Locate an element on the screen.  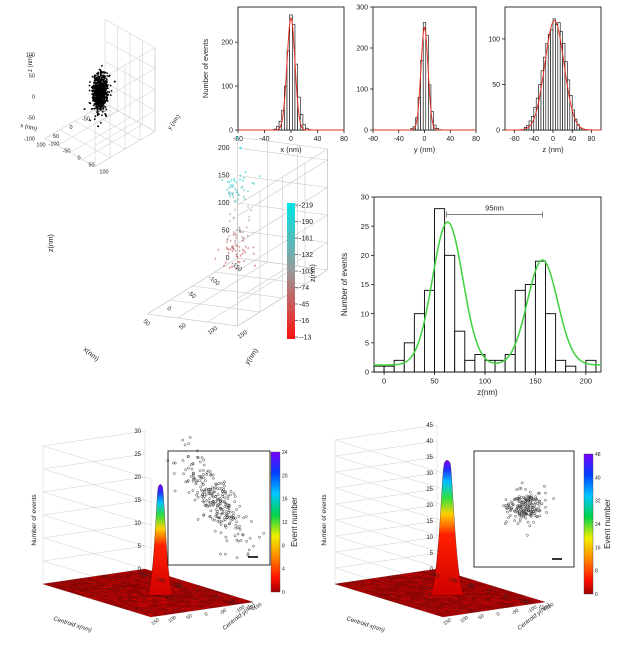
colorbar-b1: z(nm) -219 -190 -161 -132 -103 -74 -45 -16 --13 is located at coordinates (302, 272).